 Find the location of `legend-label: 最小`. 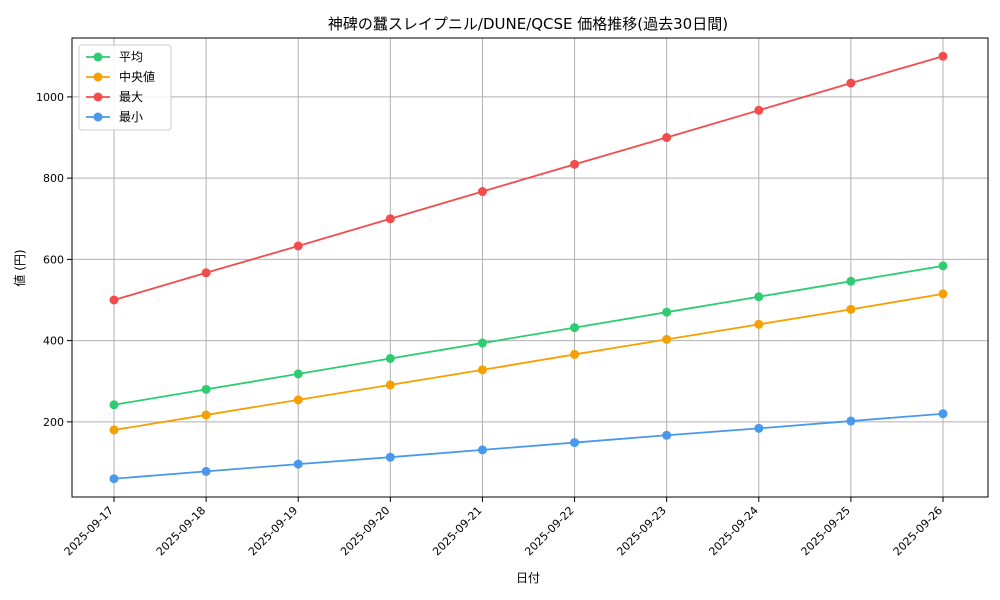

legend-label: 最小 is located at coordinates (131, 117).